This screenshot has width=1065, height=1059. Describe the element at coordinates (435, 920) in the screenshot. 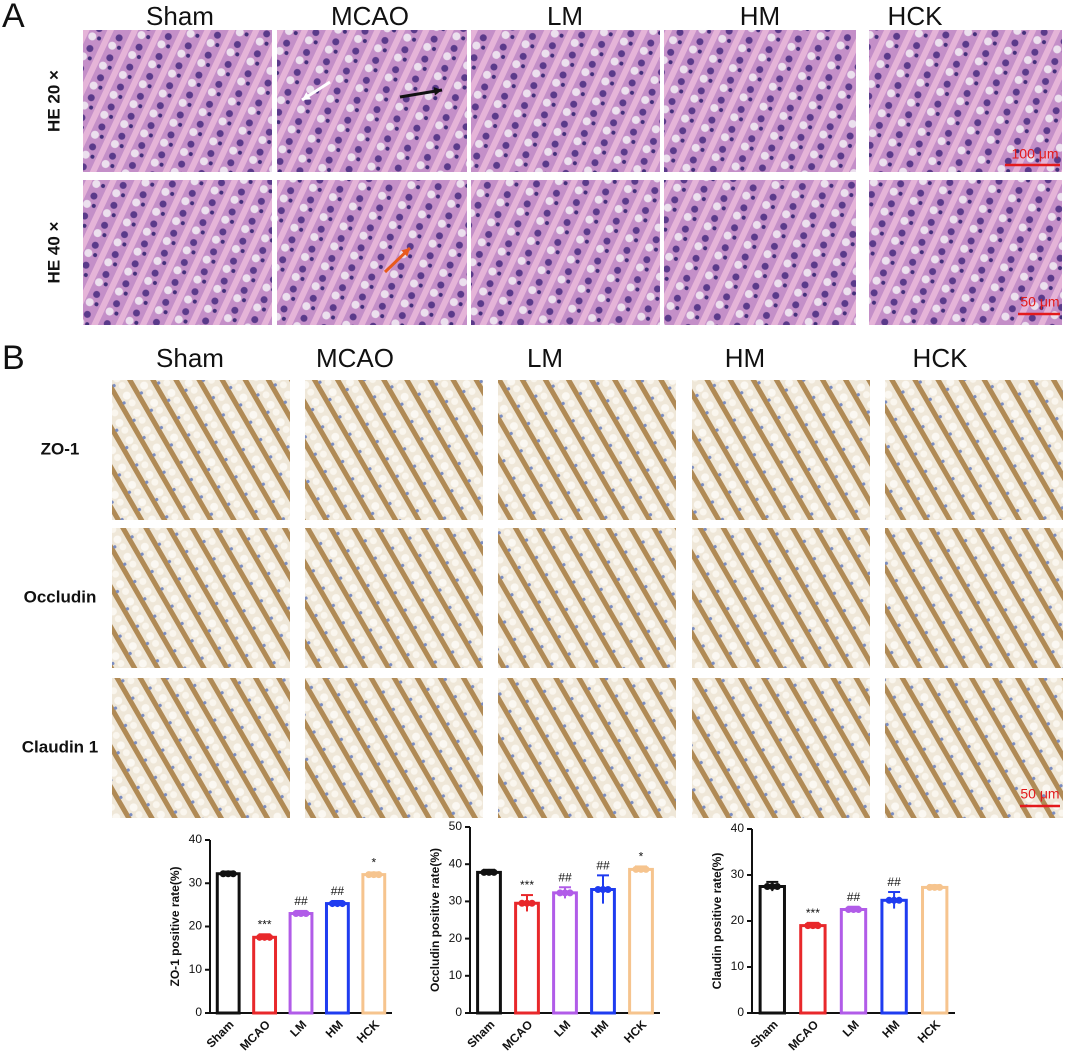

I see `y-axis-label: Occludin positive rate(%)` at that location.